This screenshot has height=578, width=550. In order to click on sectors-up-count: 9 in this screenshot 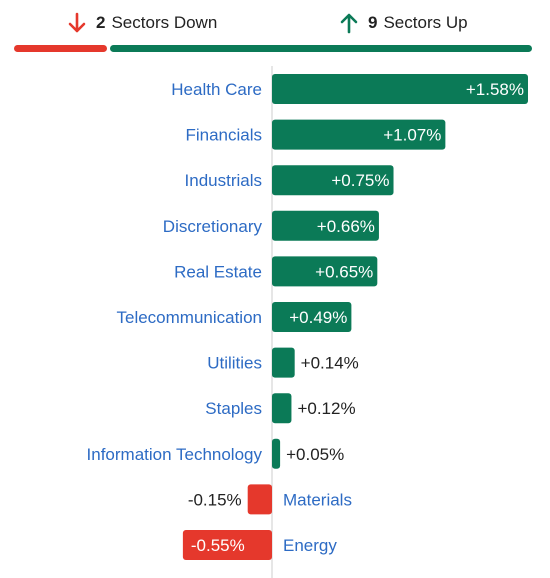, I will do `click(373, 22)`.